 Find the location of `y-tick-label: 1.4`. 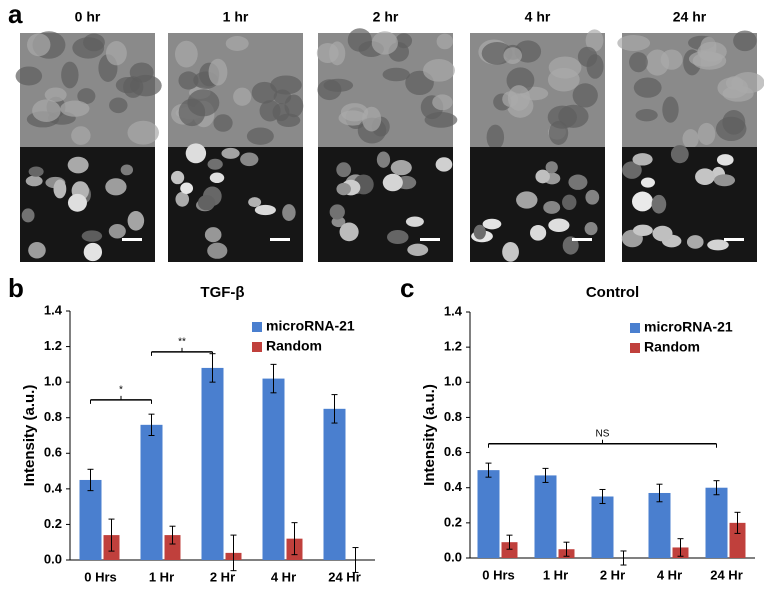

y-tick-label: 1.4 is located at coordinates (453, 310).